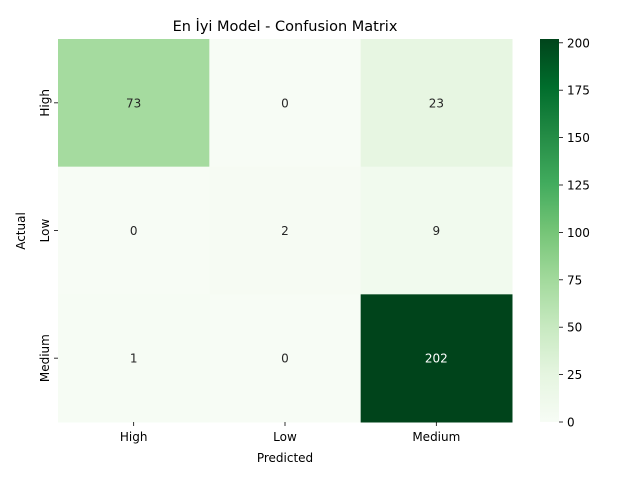 The image size is (640, 484). Describe the element at coordinates (21, 231) in the screenshot. I see `y-axis-label: Actual` at that location.